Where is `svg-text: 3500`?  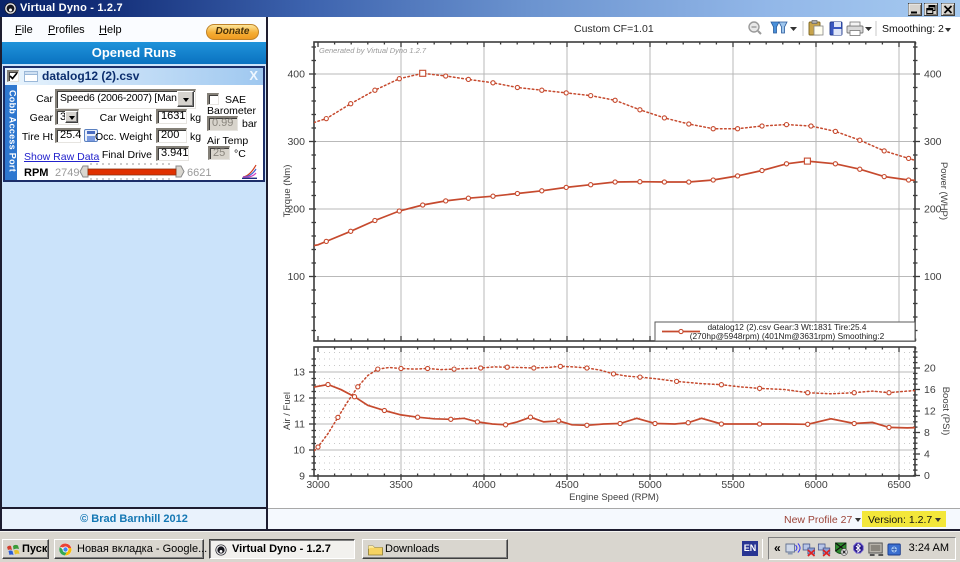 svg-text: 3500 is located at coordinates (401, 485).